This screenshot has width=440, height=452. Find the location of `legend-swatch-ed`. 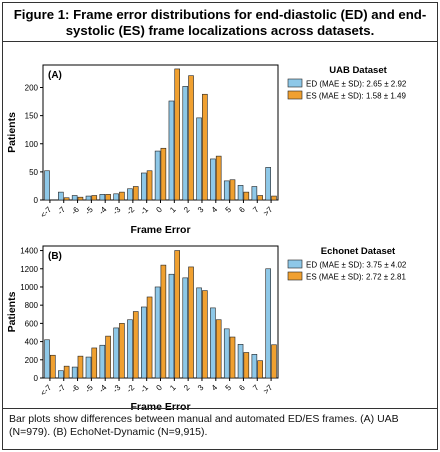

legend-swatch-ed is located at coordinates (295, 264).